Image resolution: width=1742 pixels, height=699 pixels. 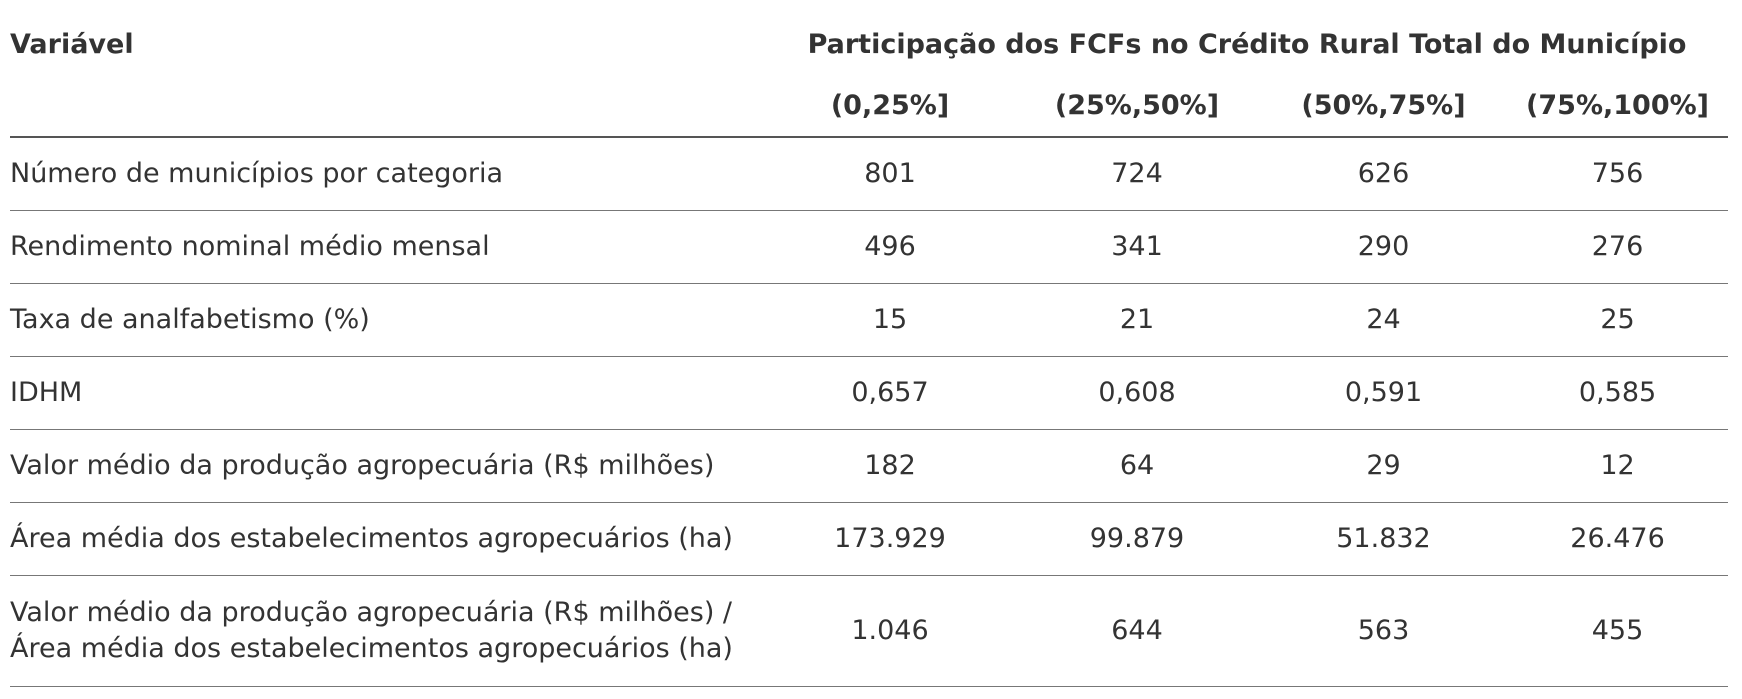 I want to click on table-cell: 644, so click(x=1137, y=631).